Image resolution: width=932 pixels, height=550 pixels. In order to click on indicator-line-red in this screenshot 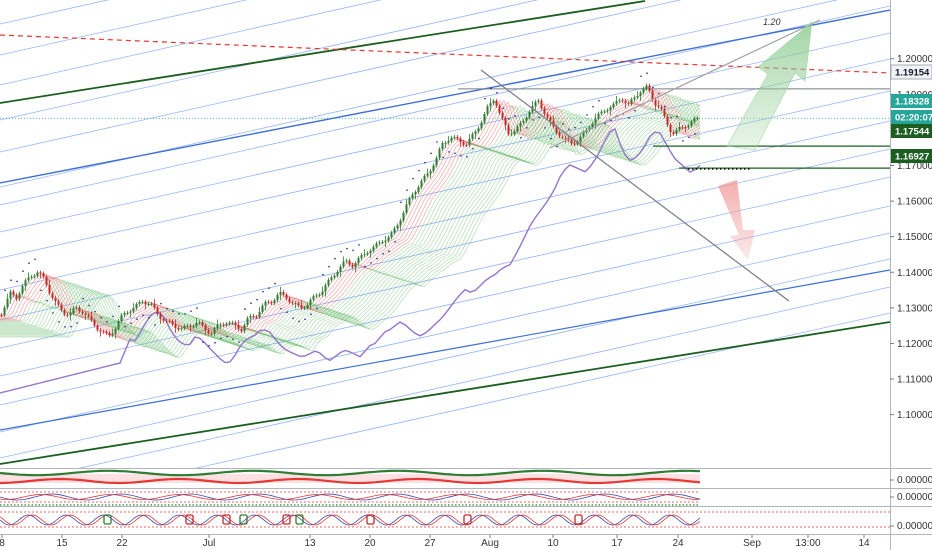, I will do `click(350, 481)`.